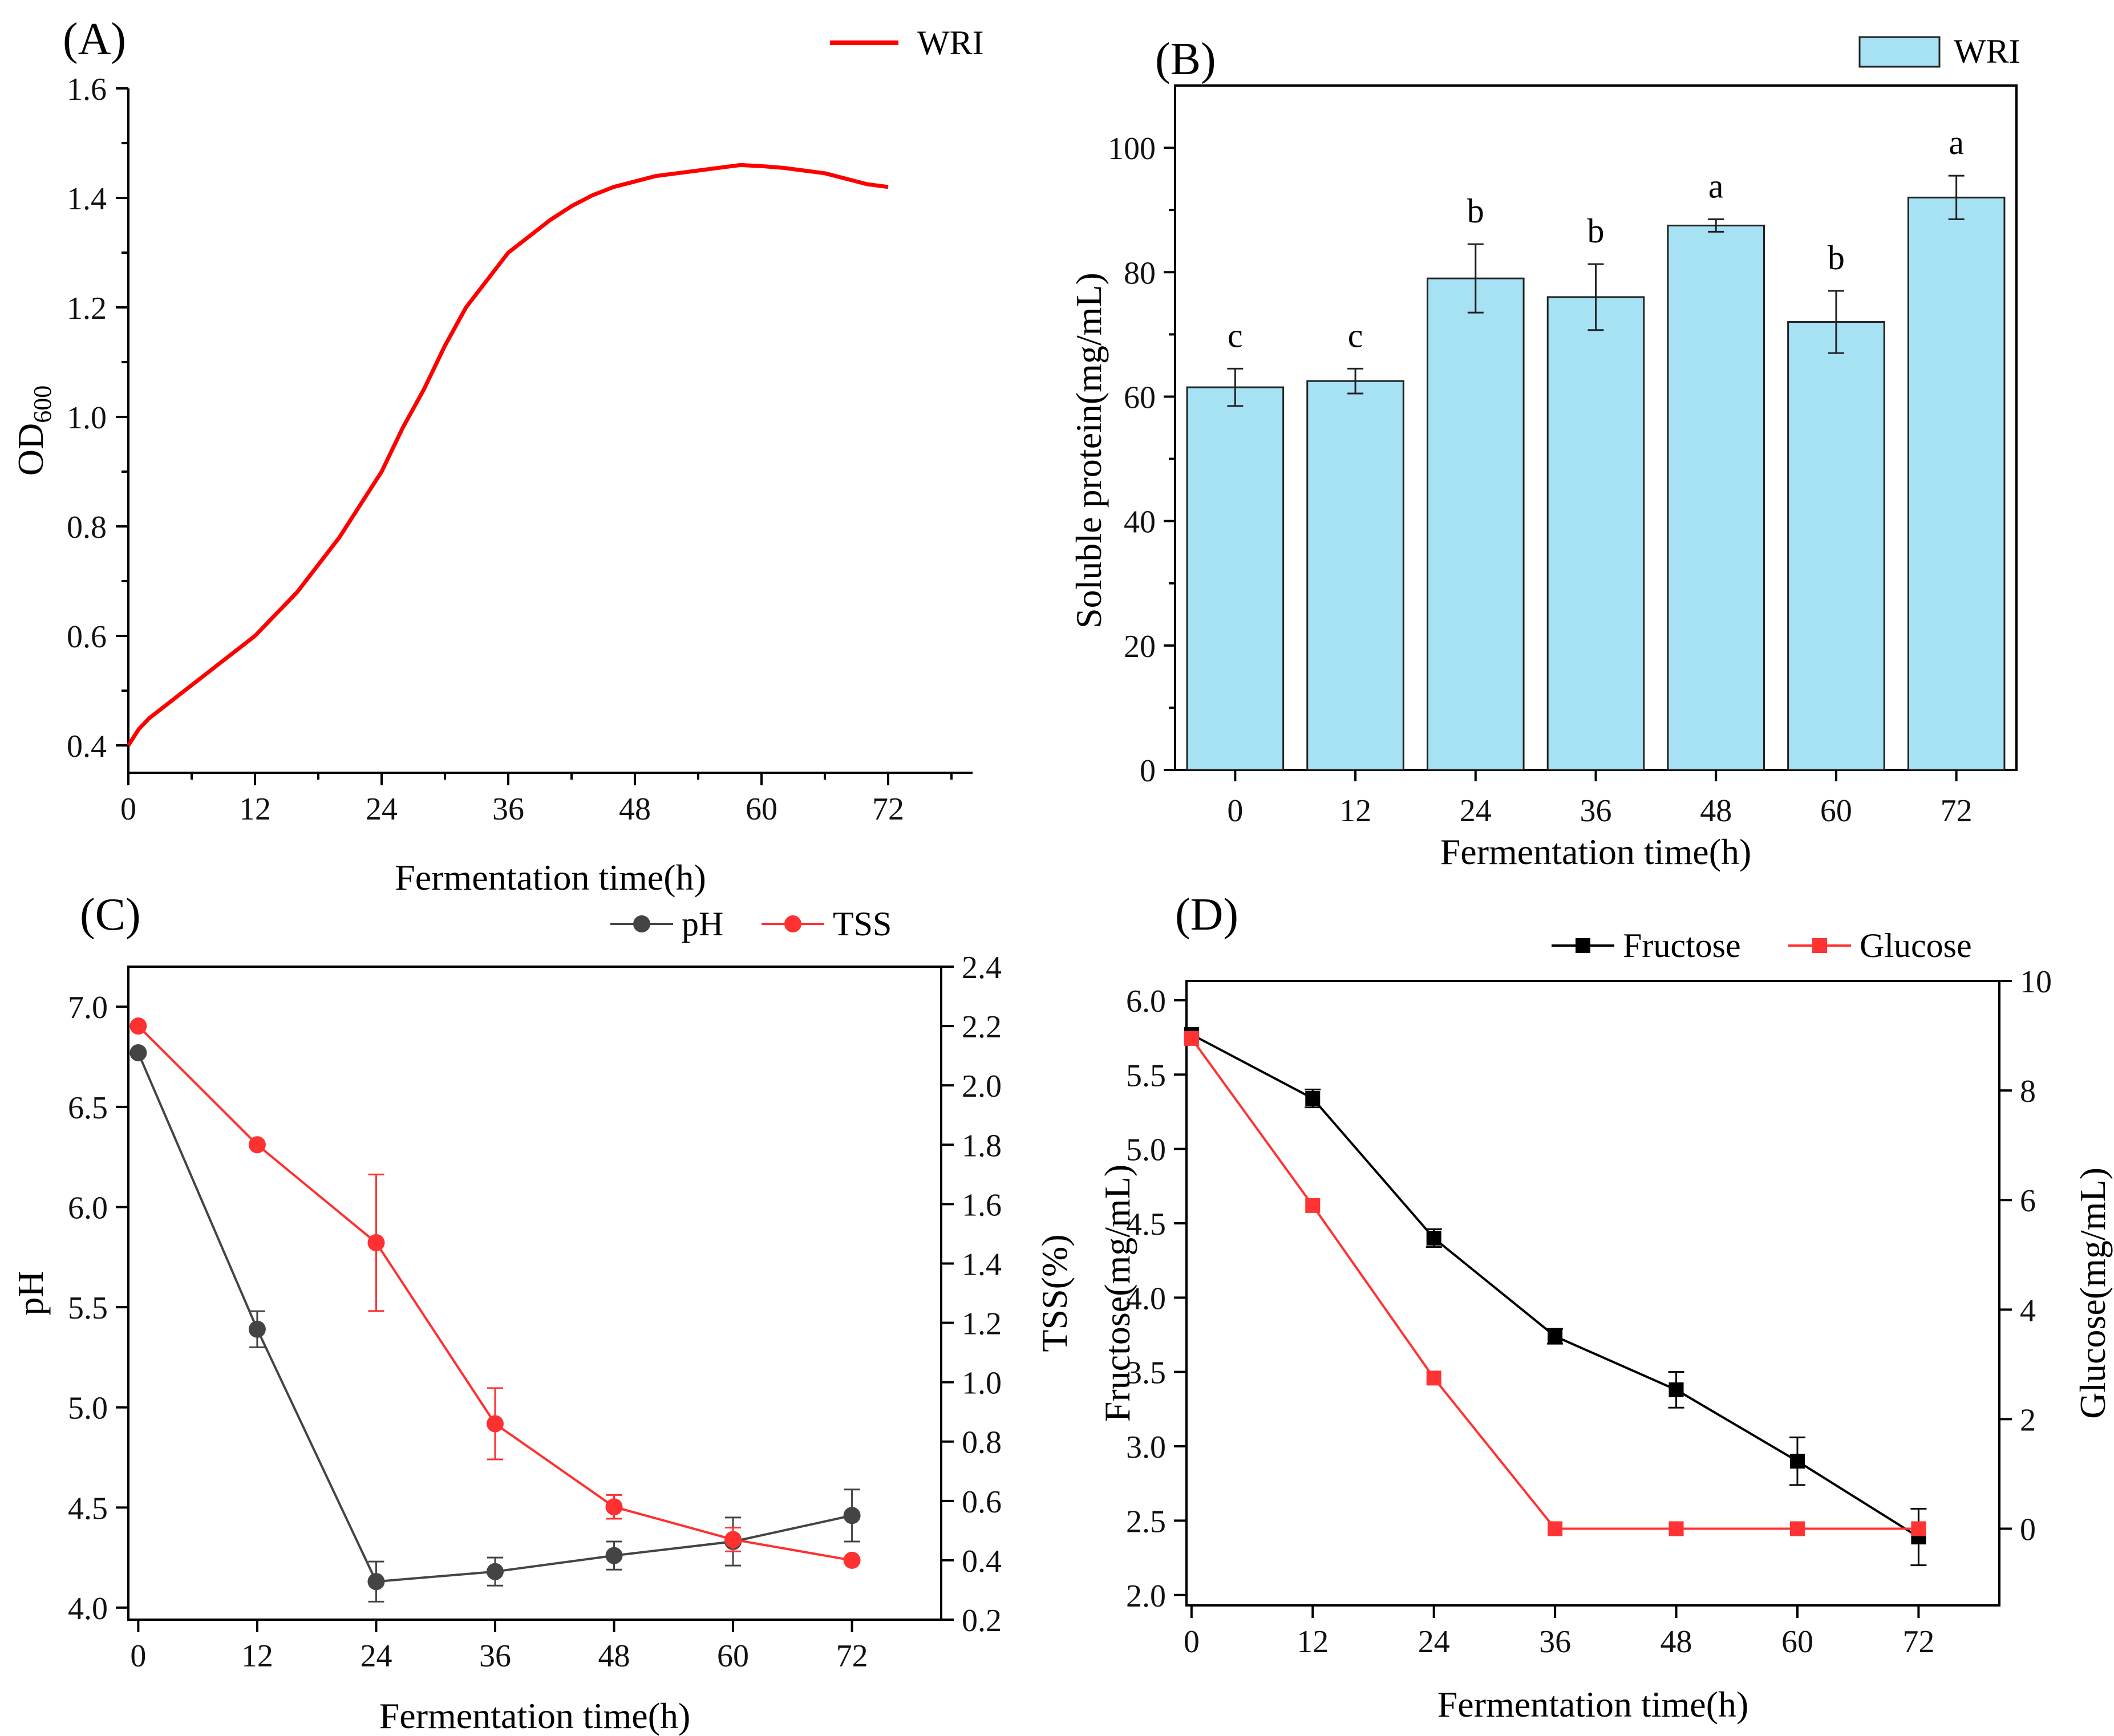  Describe the element at coordinates (982, 1086) in the screenshot. I see `panel-c-y-right-tick-label: 2.0` at that location.